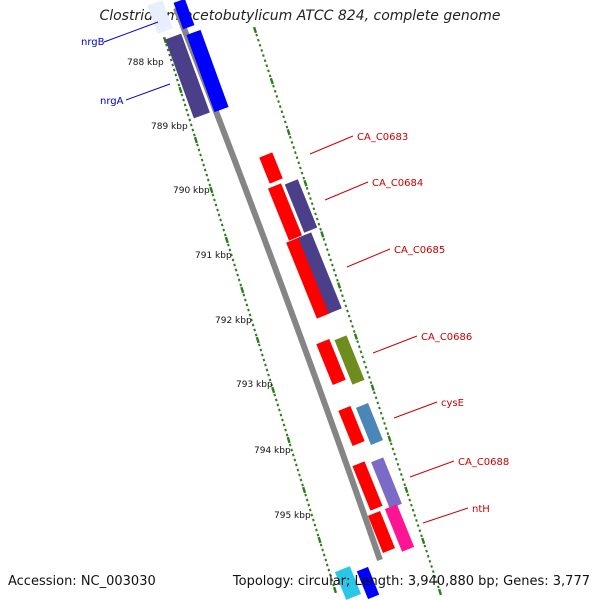  What do you see at coordinates (207, 71) in the screenshot?
I see `gene-block-nrgB` at bounding box center [207, 71].